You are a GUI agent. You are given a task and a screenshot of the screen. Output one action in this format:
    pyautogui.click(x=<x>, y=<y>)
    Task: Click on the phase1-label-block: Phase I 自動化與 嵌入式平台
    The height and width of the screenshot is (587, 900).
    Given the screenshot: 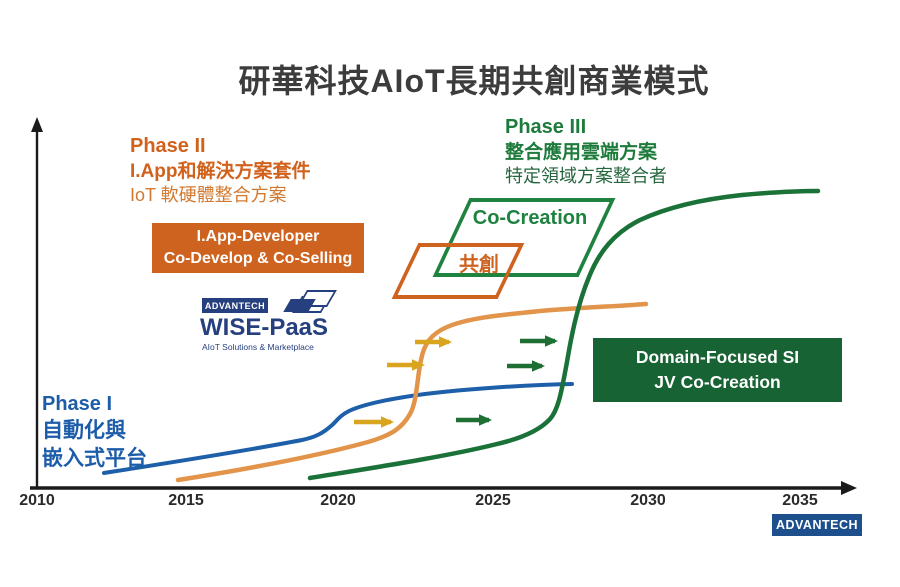 What is the action you would take?
    pyautogui.click(x=94, y=432)
    